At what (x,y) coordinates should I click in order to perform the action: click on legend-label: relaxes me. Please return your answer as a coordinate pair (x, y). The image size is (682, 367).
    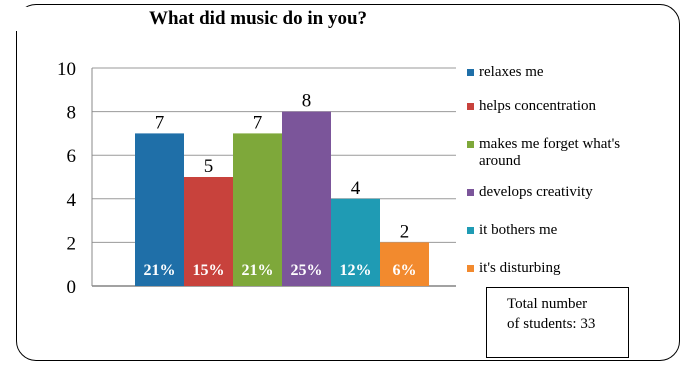
    Looking at the image, I should click on (511, 72).